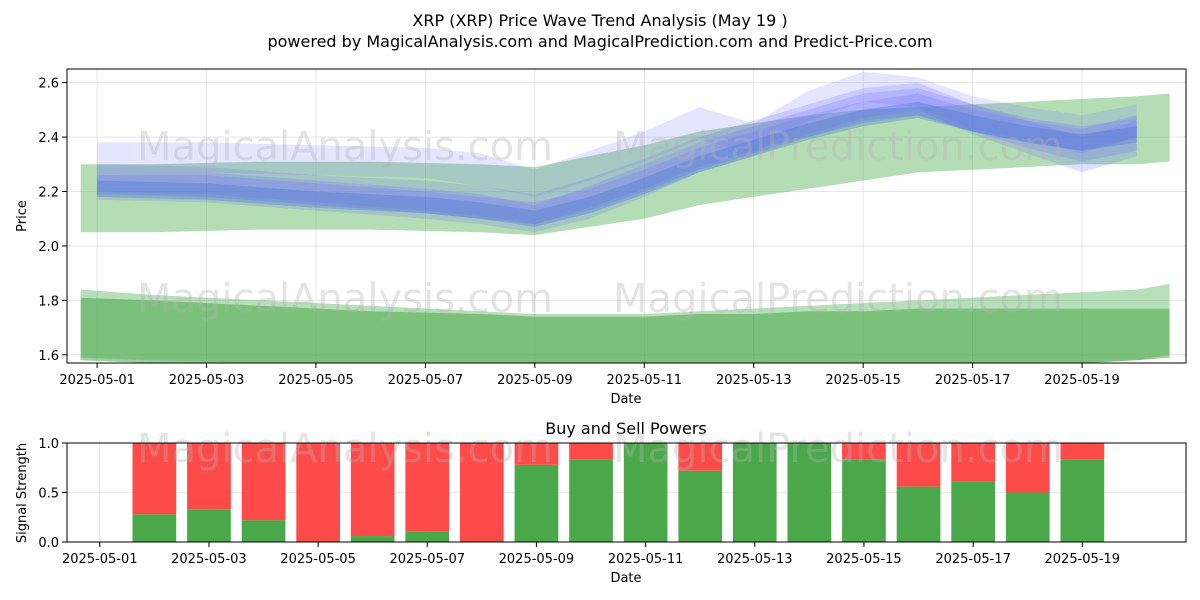 This screenshot has height=600, width=1200. I want to click on signal-x-tick-label: 2025-05-17, so click(973, 559).